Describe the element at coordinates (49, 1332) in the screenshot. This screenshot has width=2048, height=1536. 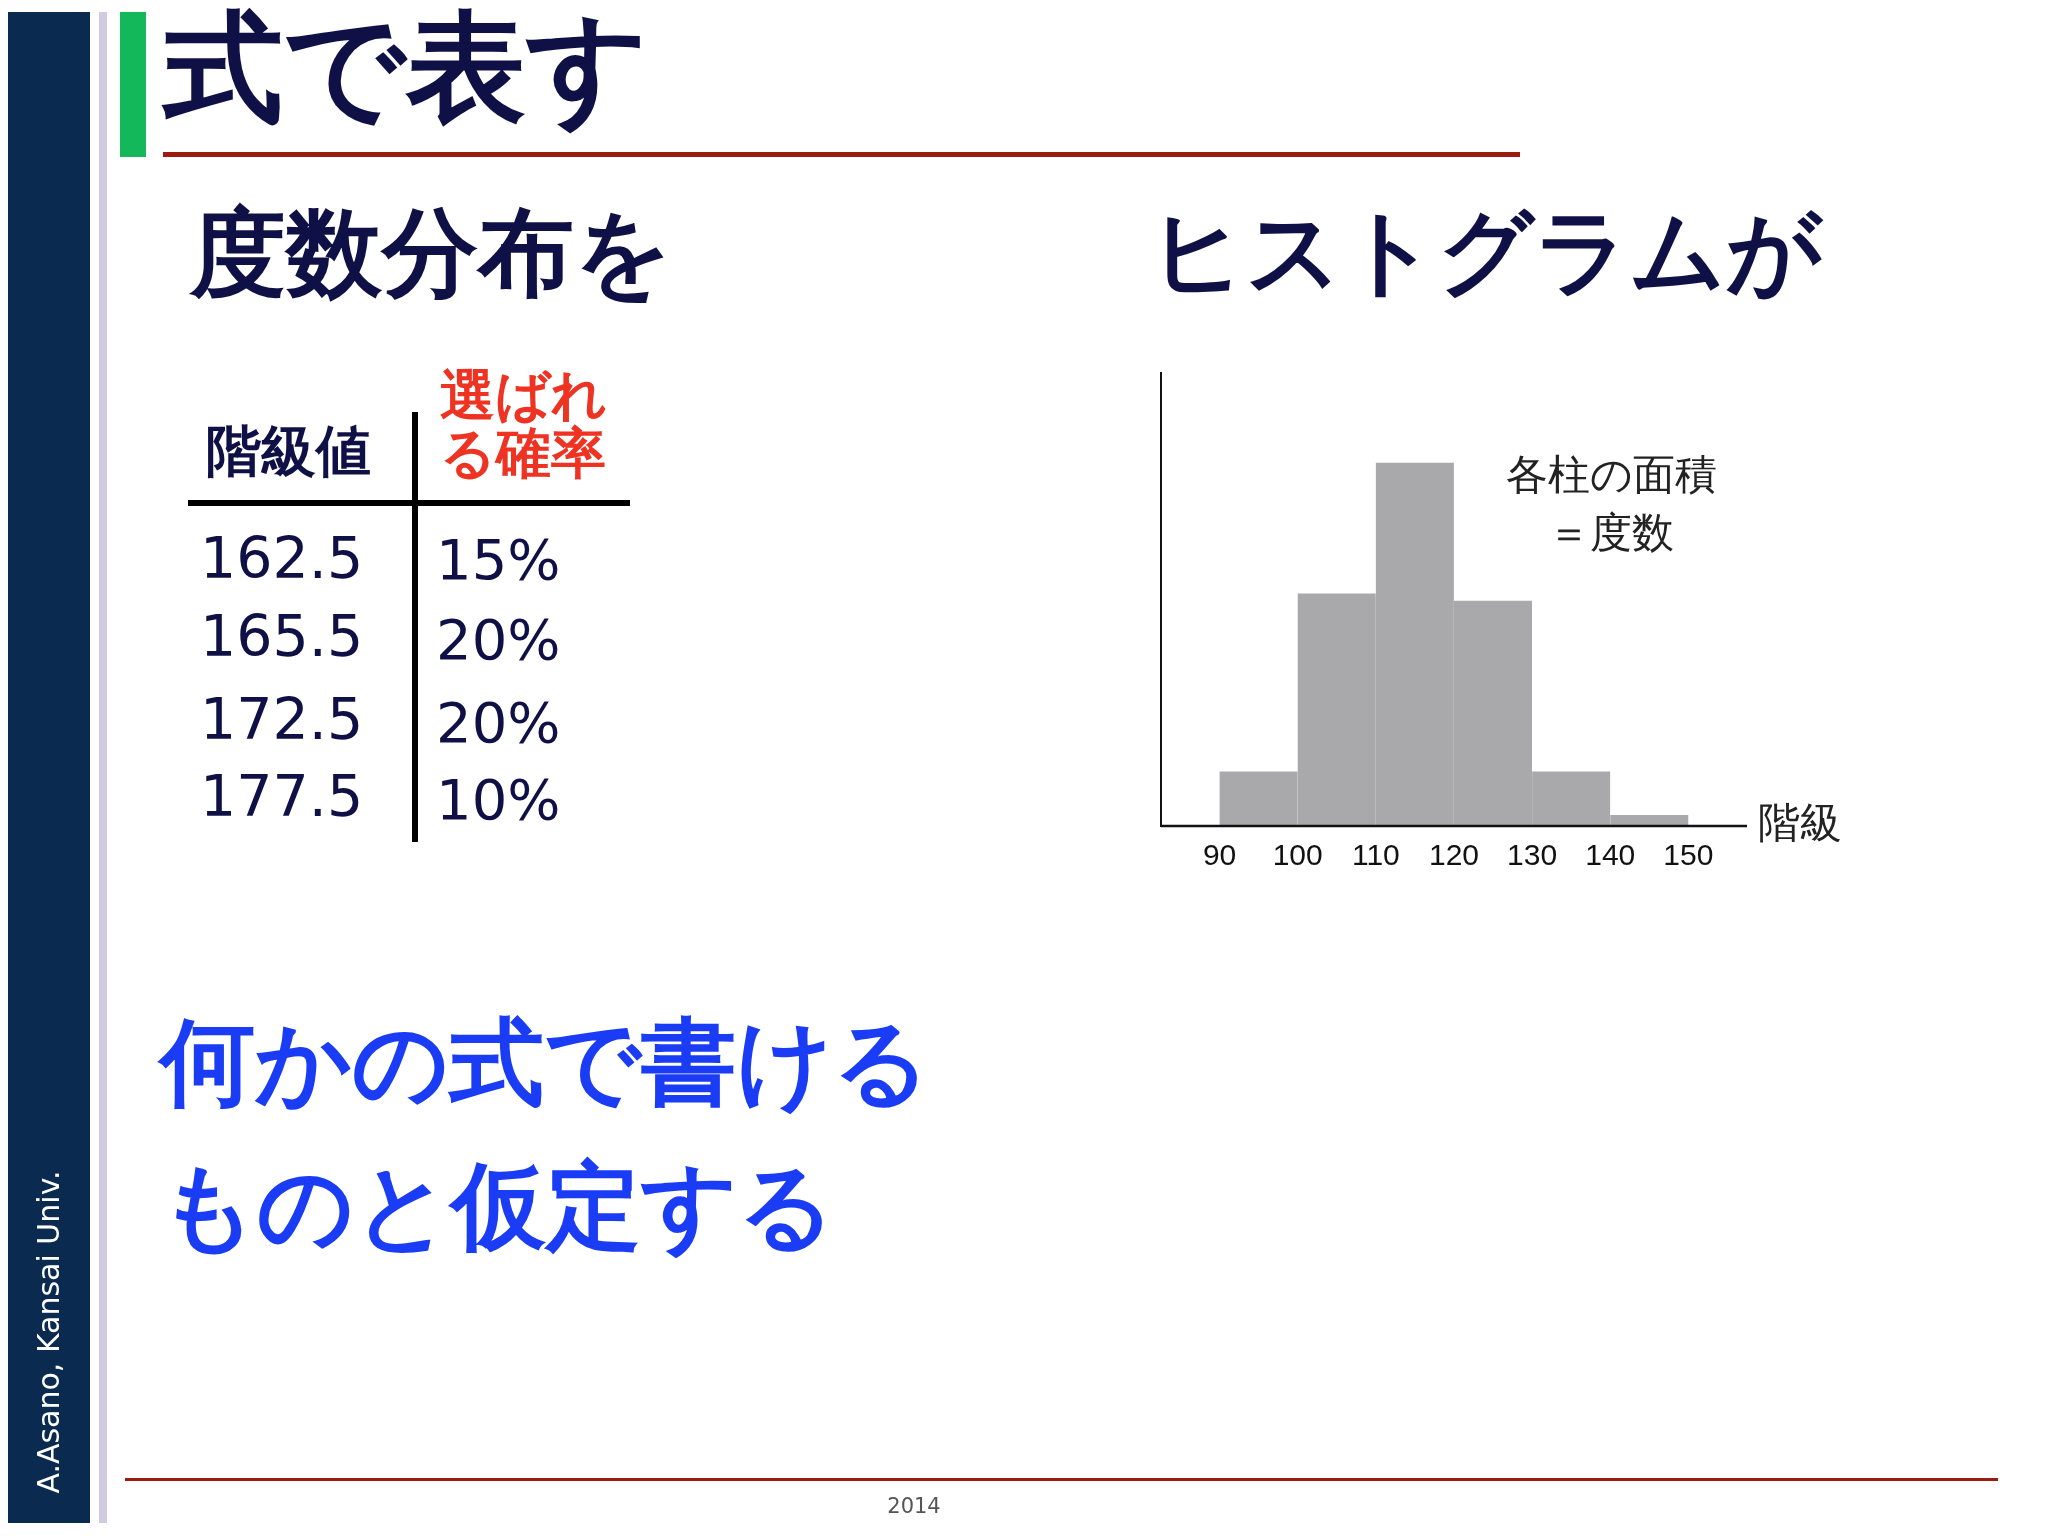
I see `text: A.Asano, Kansai Univ.` at that location.